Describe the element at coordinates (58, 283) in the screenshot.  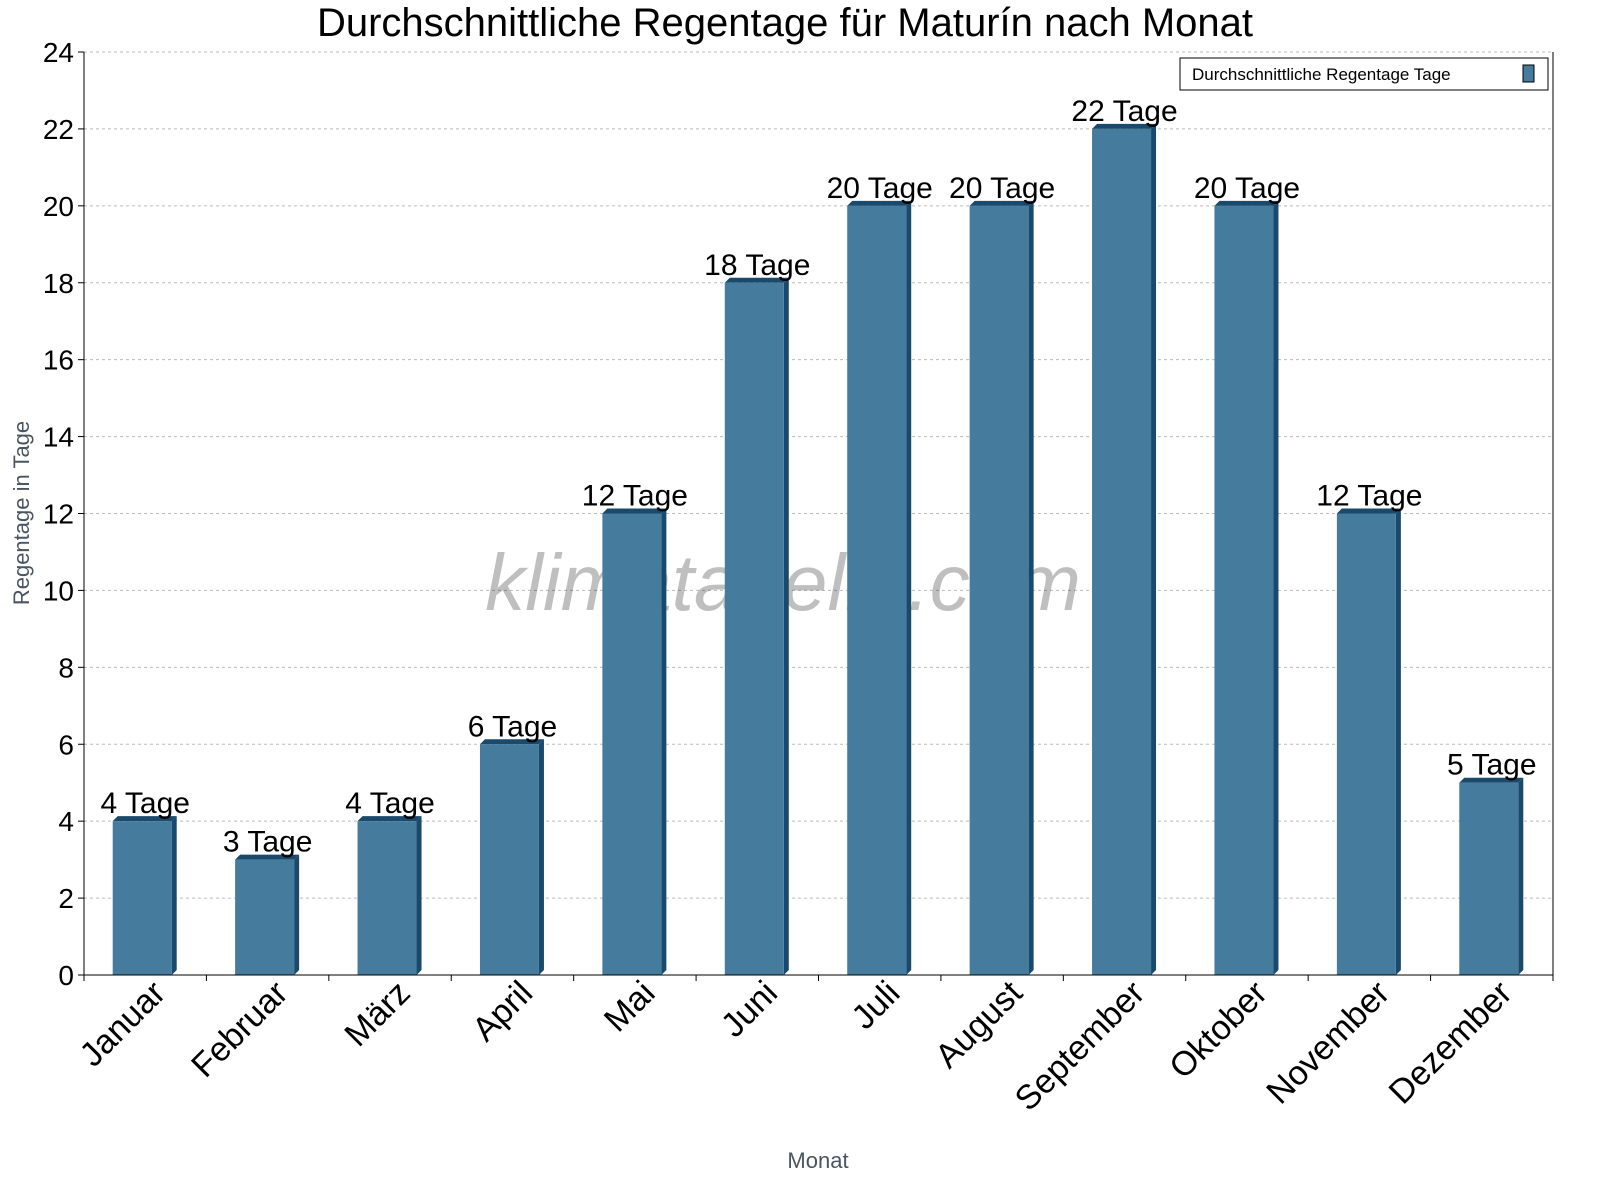
I see `y-tick-label: 18` at that location.